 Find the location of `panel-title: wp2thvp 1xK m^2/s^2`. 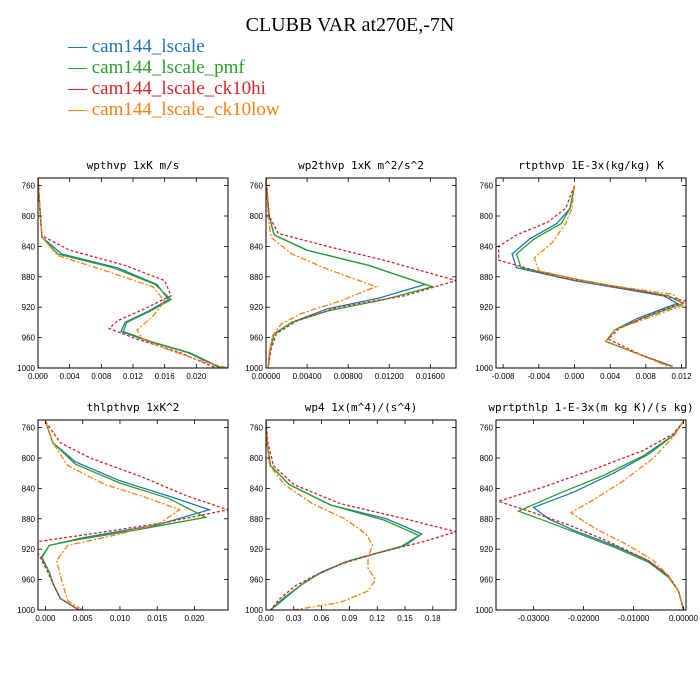

panel-title: wp2thvp 1xK m^2/s^2 is located at coordinates (361, 165).